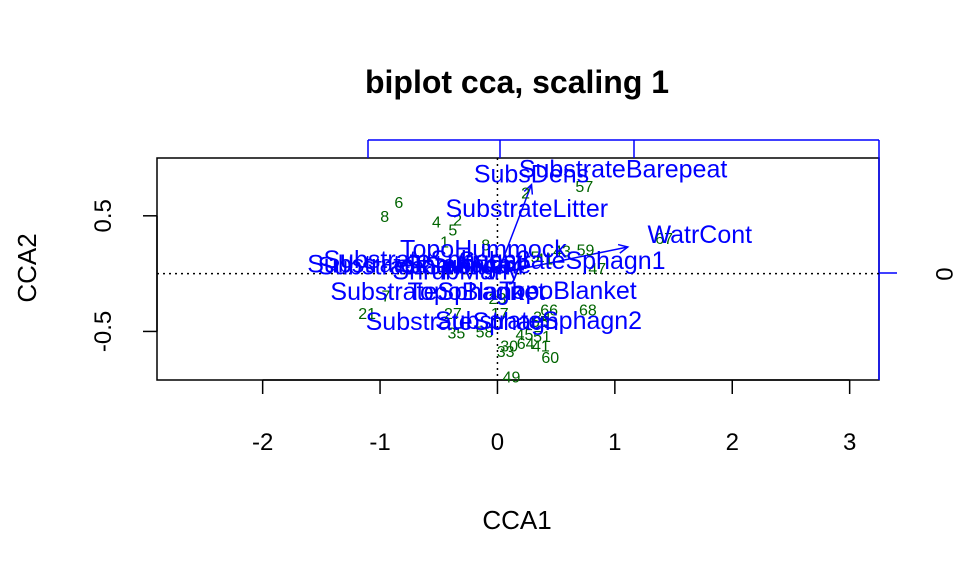 This screenshot has width=960, height=576. Describe the element at coordinates (732, 442) in the screenshot. I see `x-tick-label: 2` at that location.